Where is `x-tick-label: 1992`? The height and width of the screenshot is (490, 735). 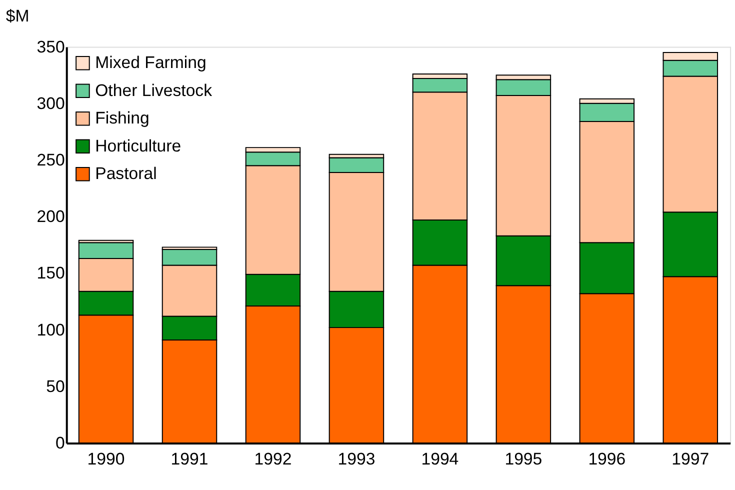
x-tick-label: 1992 is located at coordinates (273, 458).